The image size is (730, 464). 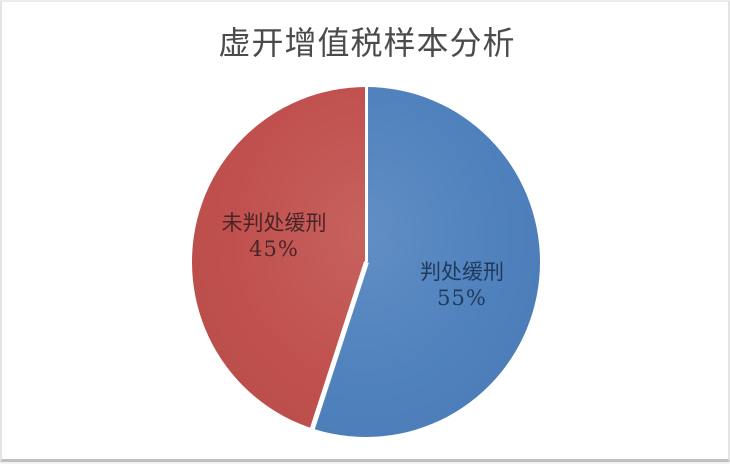 What do you see at coordinates (367, 43) in the screenshot?
I see `chart-title: 虚开增值税样本分析` at bounding box center [367, 43].